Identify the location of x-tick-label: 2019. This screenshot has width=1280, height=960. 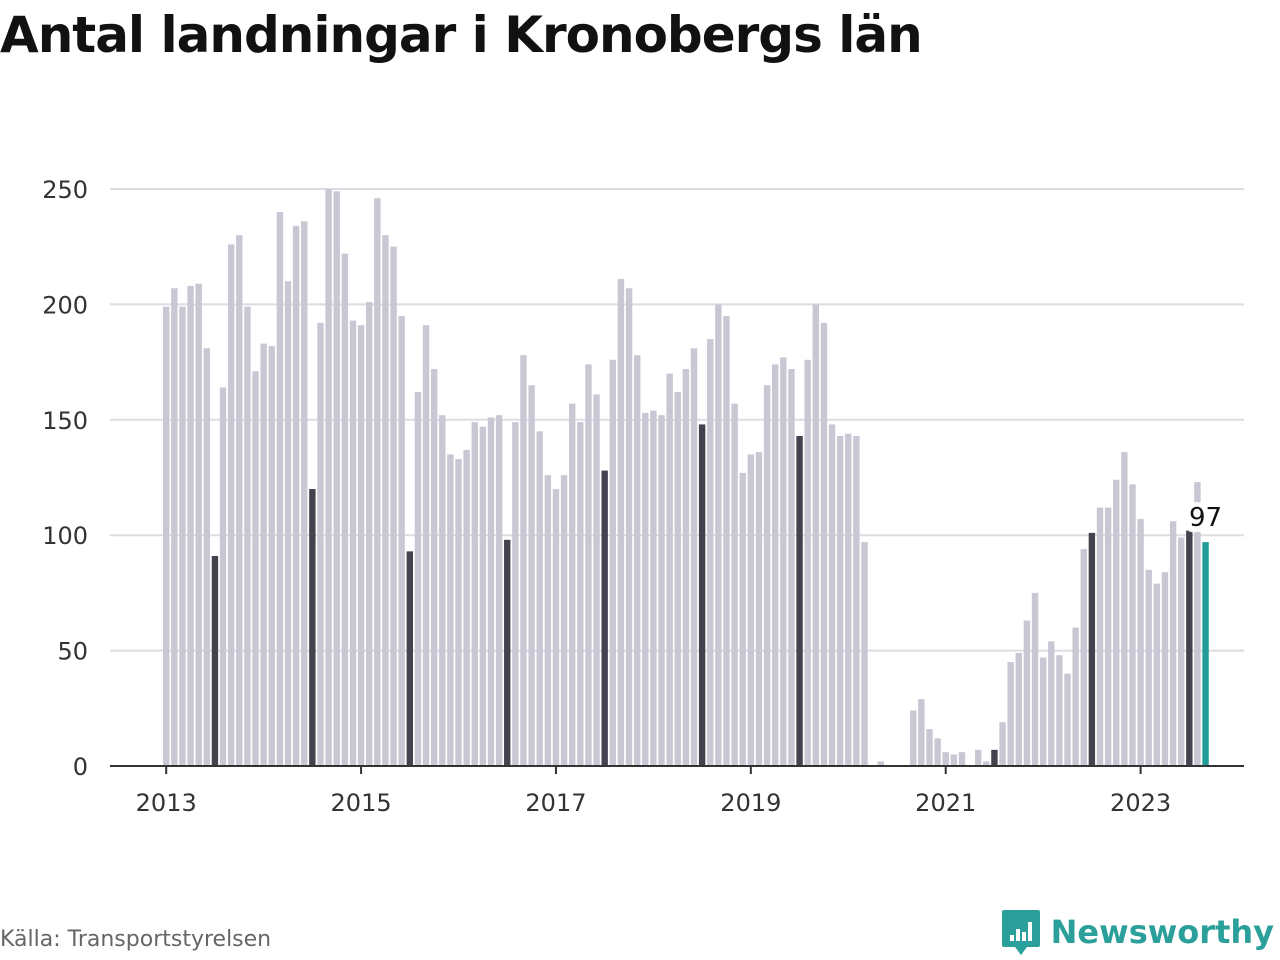
(750, 803).